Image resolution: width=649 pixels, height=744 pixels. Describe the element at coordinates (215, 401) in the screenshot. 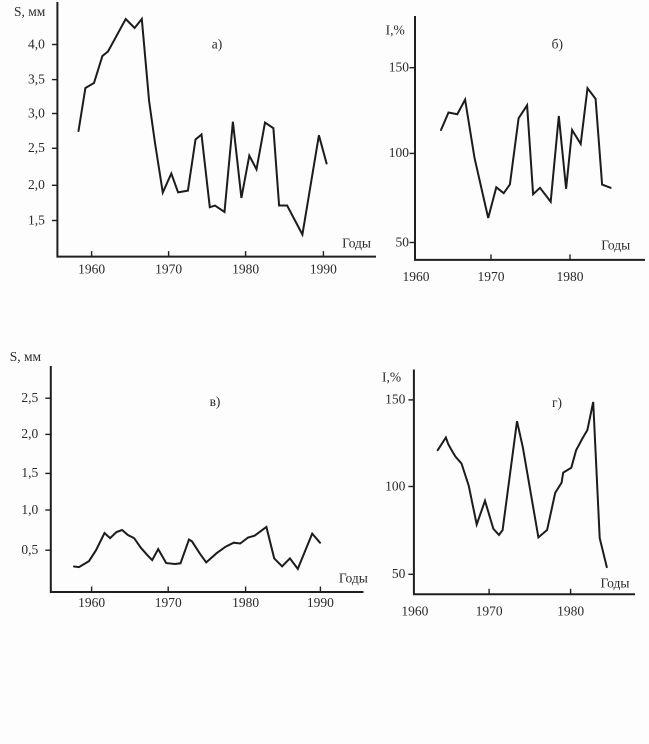

I see `svg-text: в)` at that location.